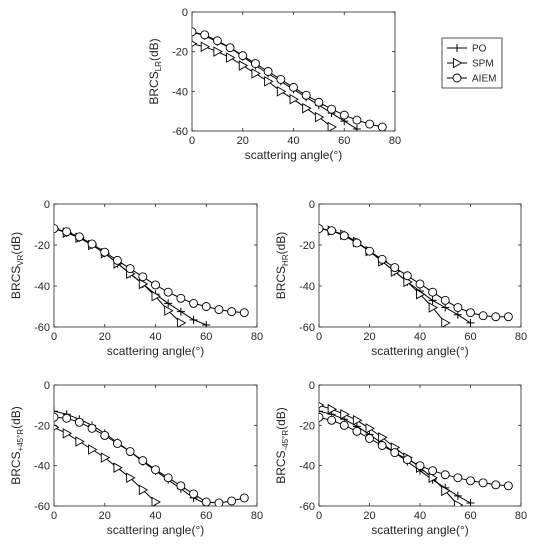  I want to click on y-axis-label: BRCSHR(dB), so click(282, 266).